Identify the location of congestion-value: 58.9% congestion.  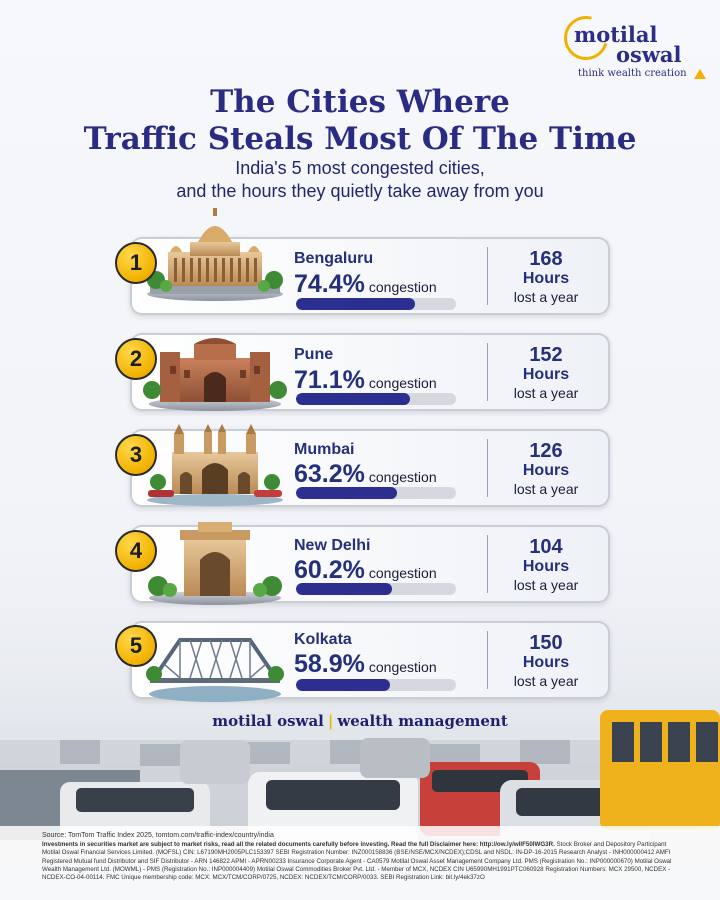
(365, 664).